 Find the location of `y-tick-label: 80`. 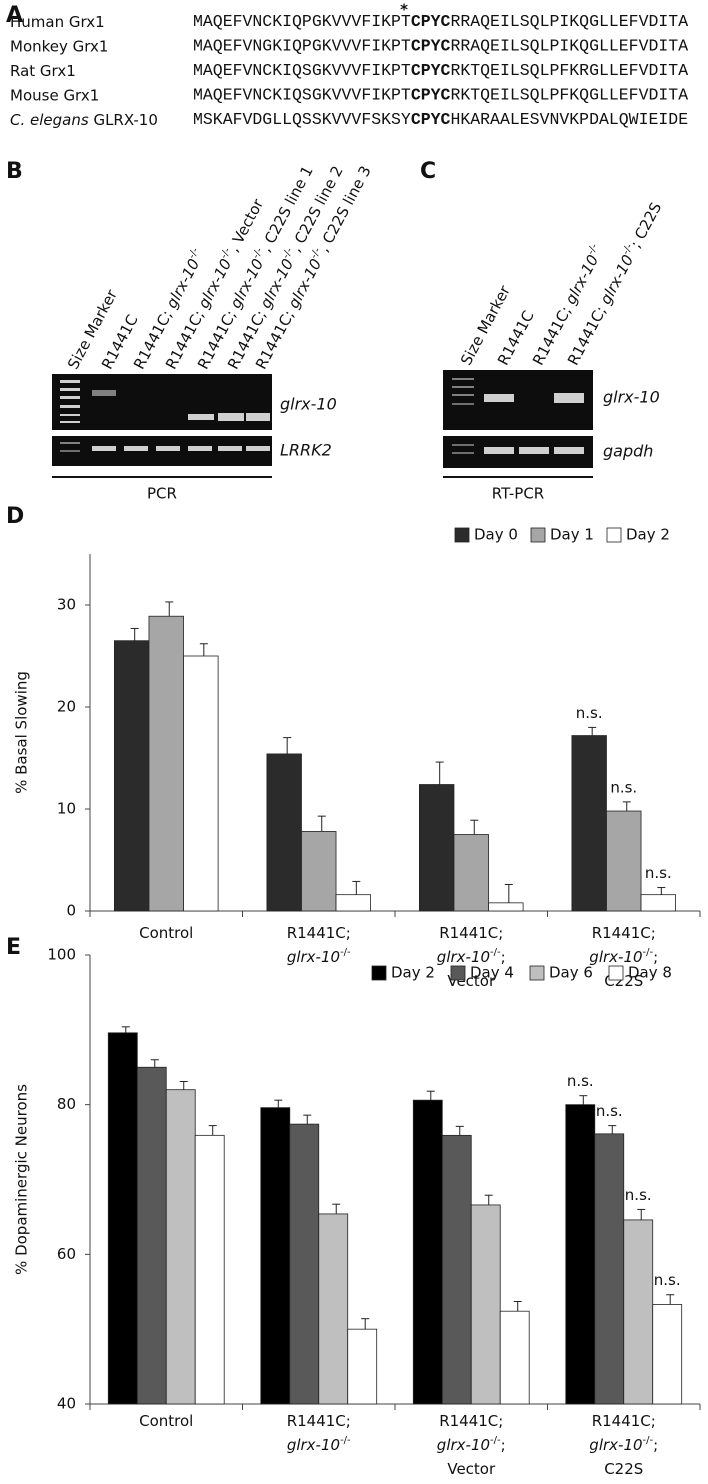

y-tick-label: 80 is located at coordinates (66, 1104).